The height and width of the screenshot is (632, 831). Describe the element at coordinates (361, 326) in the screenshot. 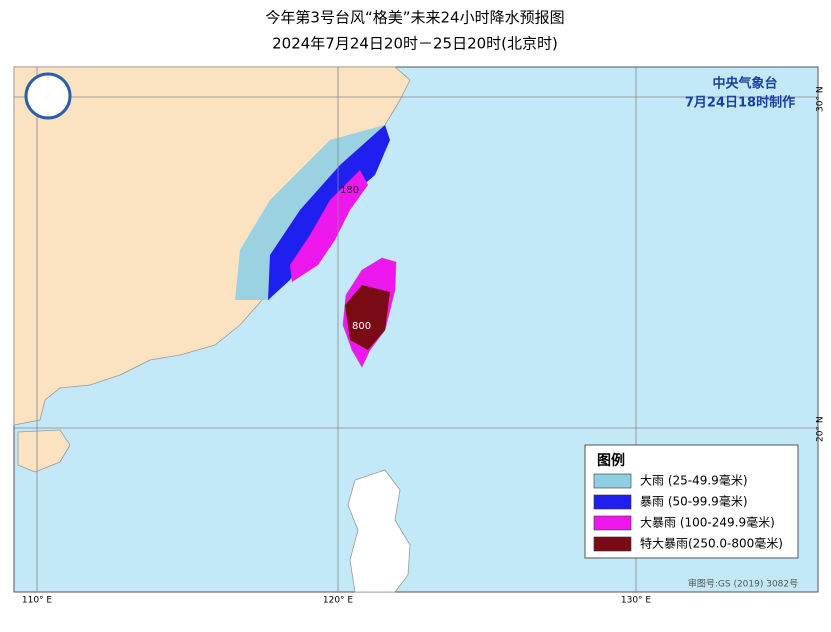

I see `max-label: 800` at that location.